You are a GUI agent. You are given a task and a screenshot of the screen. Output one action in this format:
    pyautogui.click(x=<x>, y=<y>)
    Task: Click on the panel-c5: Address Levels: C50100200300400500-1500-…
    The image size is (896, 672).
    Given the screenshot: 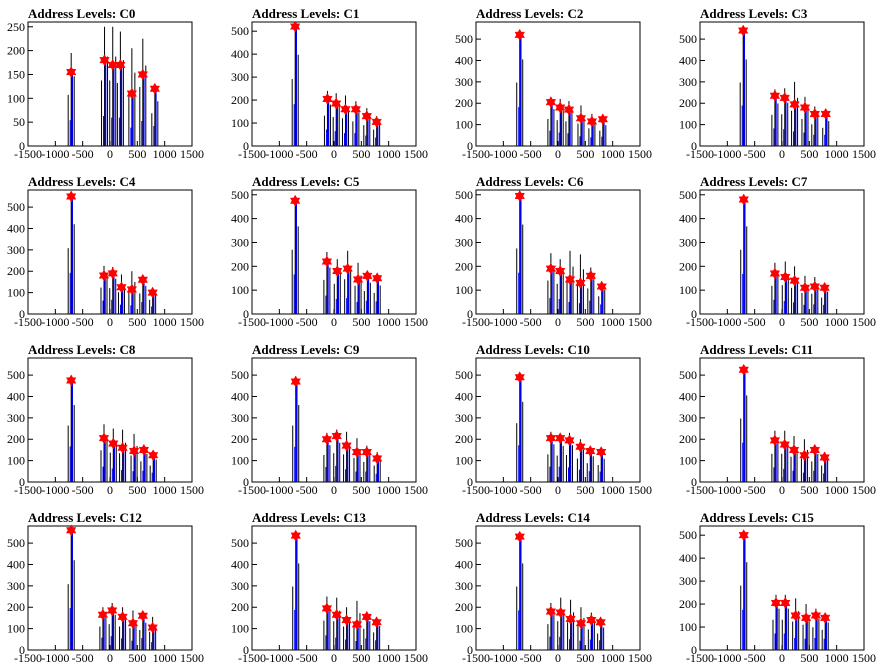 What is the action you would take?
    pyautogui.click(x=329, y=251)
    